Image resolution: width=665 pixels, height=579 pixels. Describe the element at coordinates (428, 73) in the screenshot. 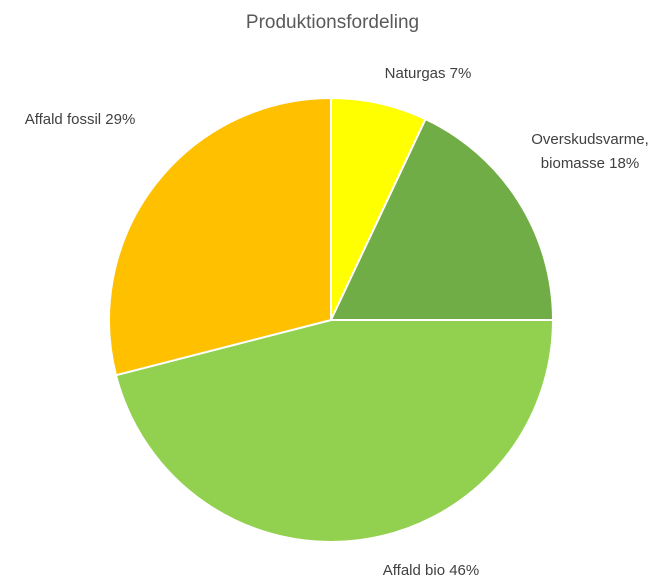

I see `slice-label-naturgas: Naturgas 7%` at that location.